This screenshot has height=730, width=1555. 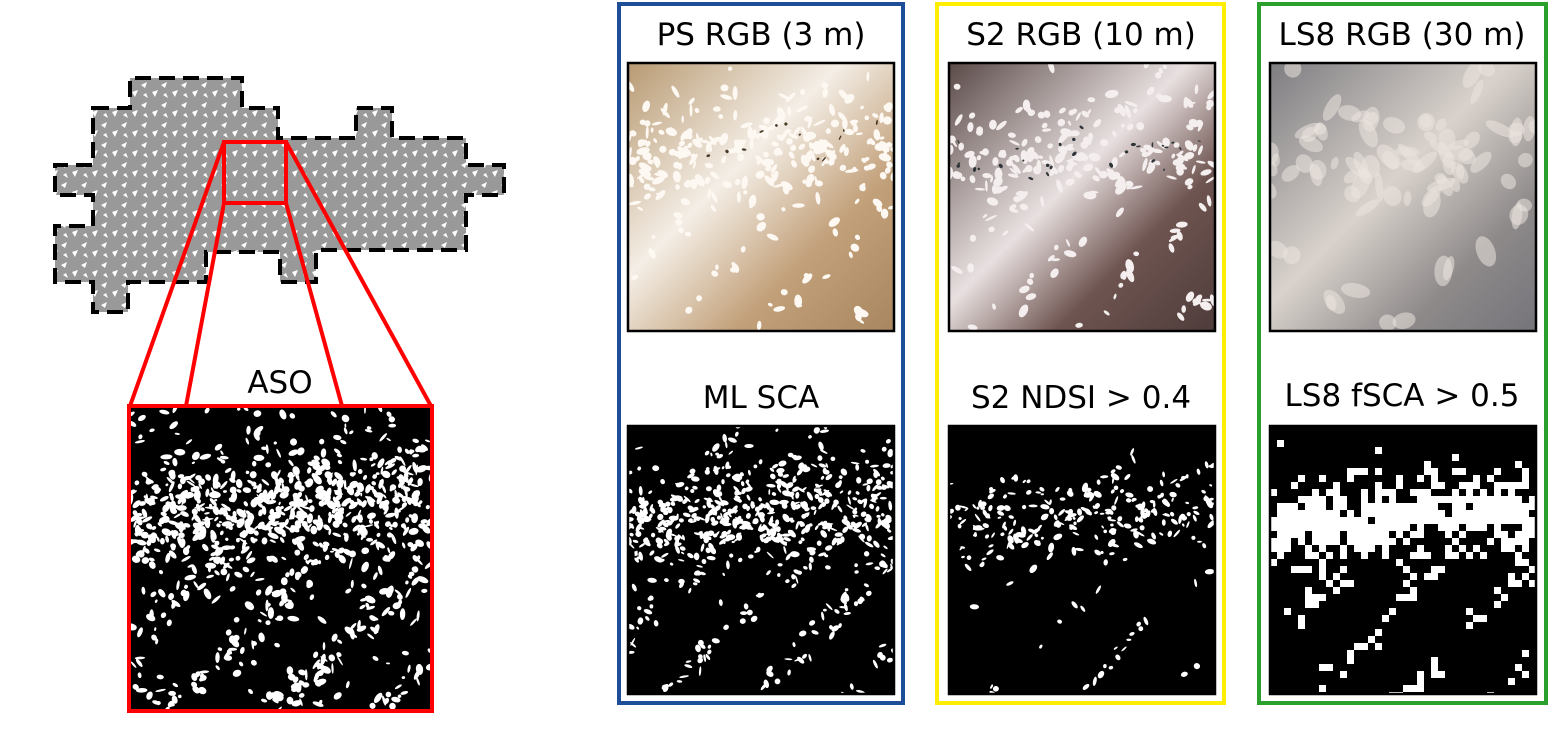 What do you see at coordinates (358, 274) in the screenshot?
I see `zoom-connector-right` at bounding box center [358, 274].